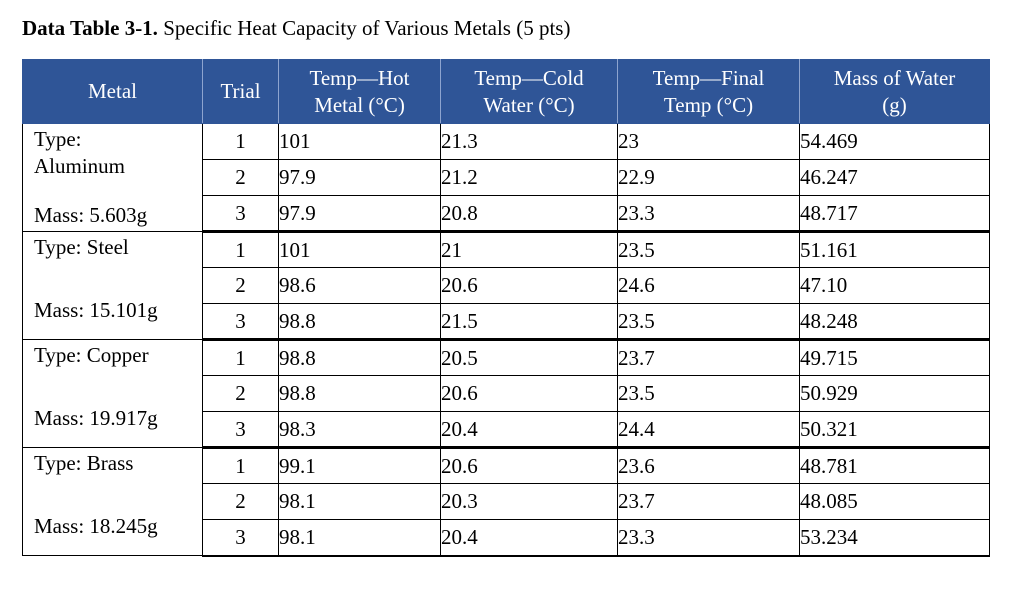 The image size is (1014, 593). Describe the element at coordinates (112, 91) in the screenshot. I see `header-metal: Metal` at that location.